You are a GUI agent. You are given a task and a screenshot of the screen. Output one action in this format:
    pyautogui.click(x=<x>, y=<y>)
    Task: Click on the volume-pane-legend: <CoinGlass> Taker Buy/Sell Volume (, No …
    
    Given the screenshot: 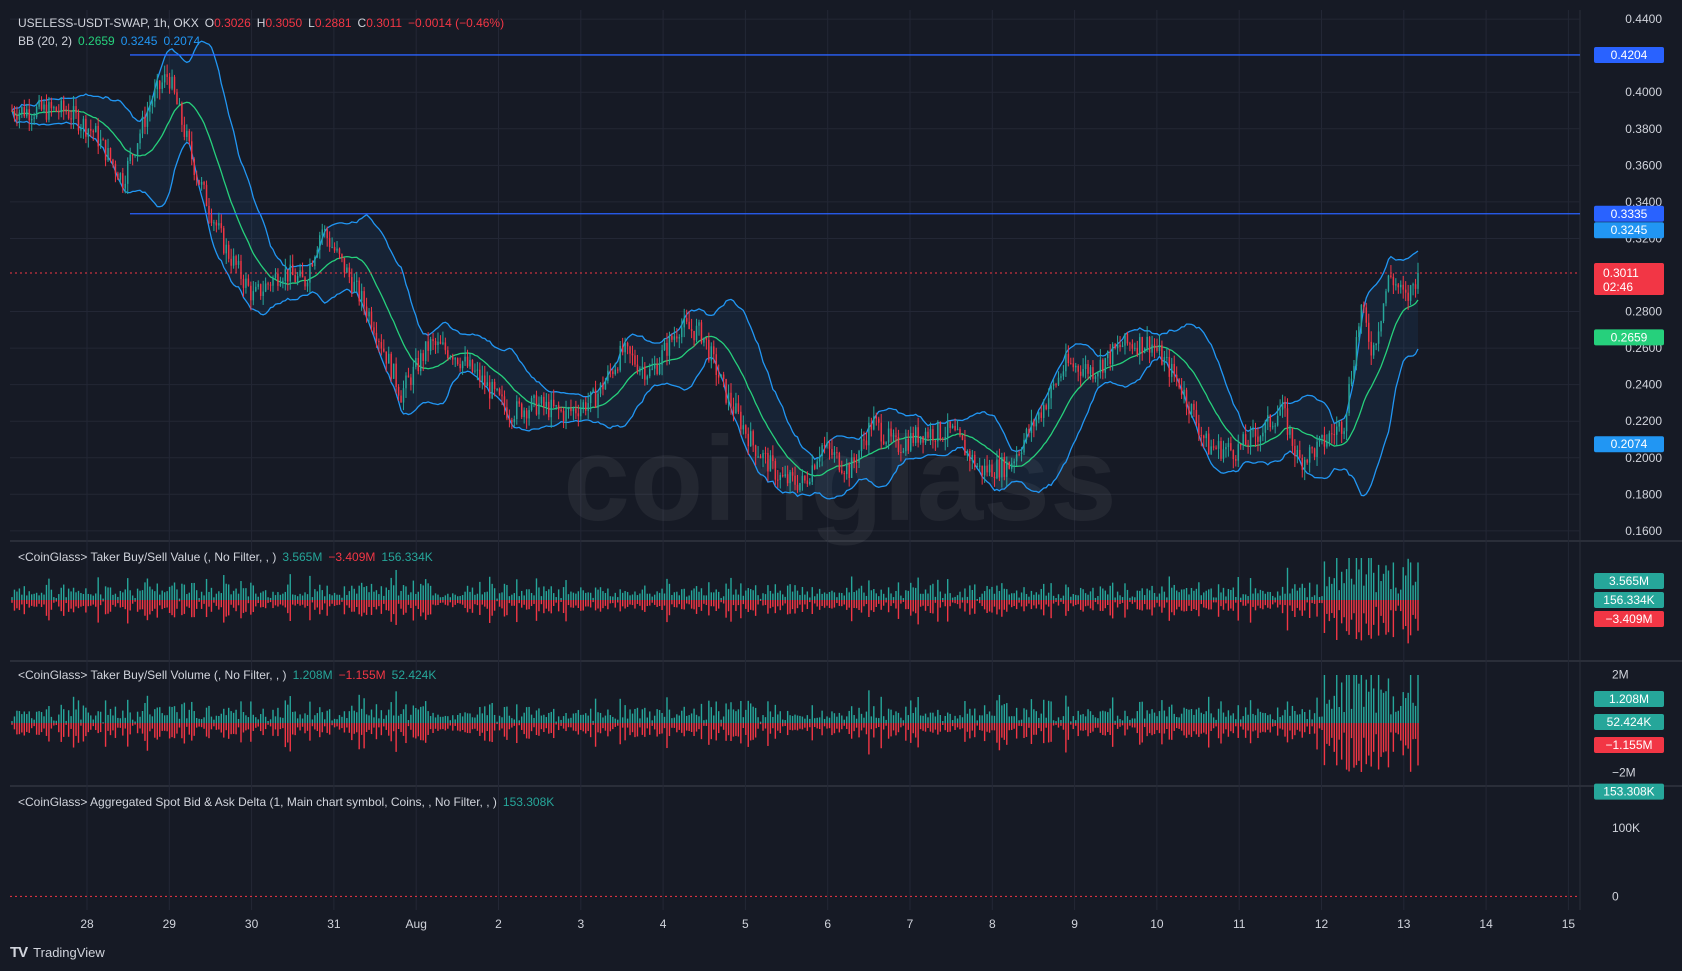 What is the action you would take?
    pyautogui.click(x=230, y=675)
    